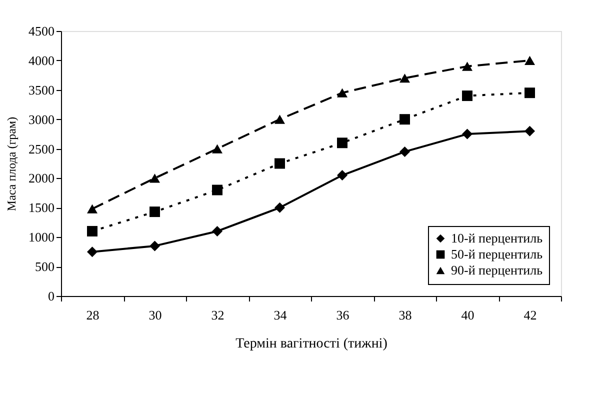 The width and height of the screenshot is (600, 404). What do you see at coordinates (11, 164) in the screenshot?
I see `y-axis-title: Маса плода (грам)` at bounding box center [11, 164].